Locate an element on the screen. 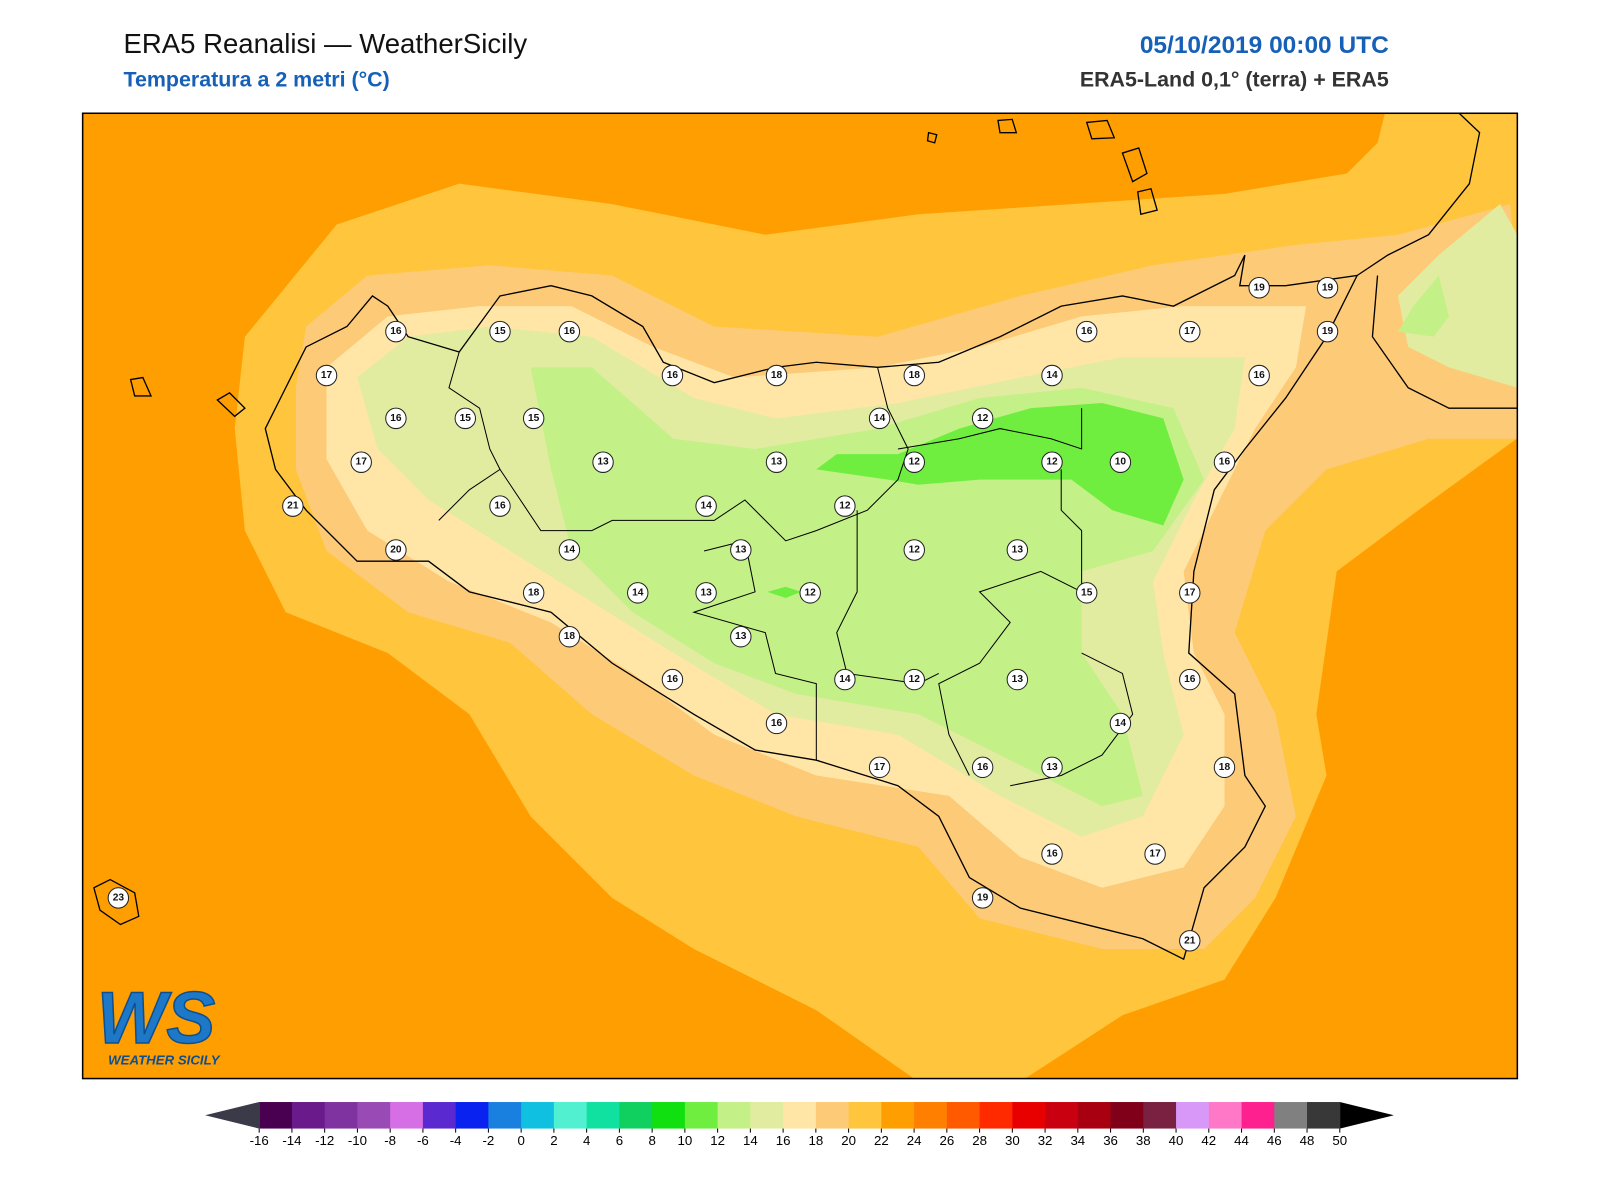 The image size is (1600, 1200). title: ERA5 Reanalisi — WeatherSicily is located at coordinates (325, 43).